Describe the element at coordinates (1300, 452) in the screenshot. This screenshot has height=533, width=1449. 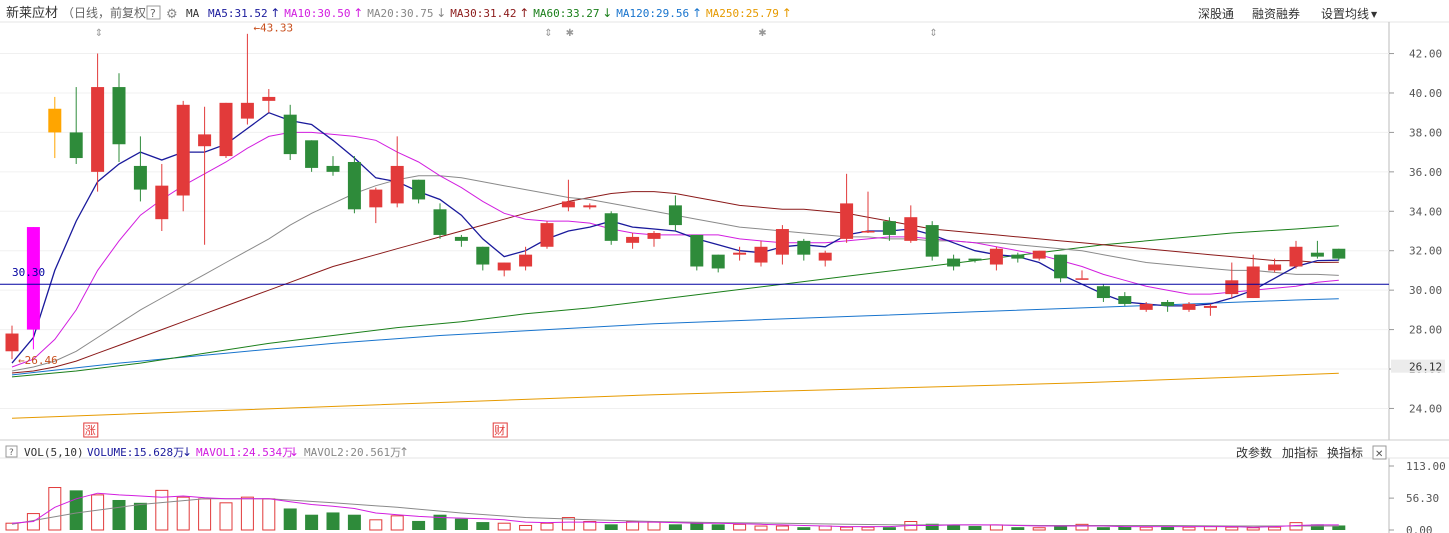
I see `link-add-indicator: 加指标` at that location.